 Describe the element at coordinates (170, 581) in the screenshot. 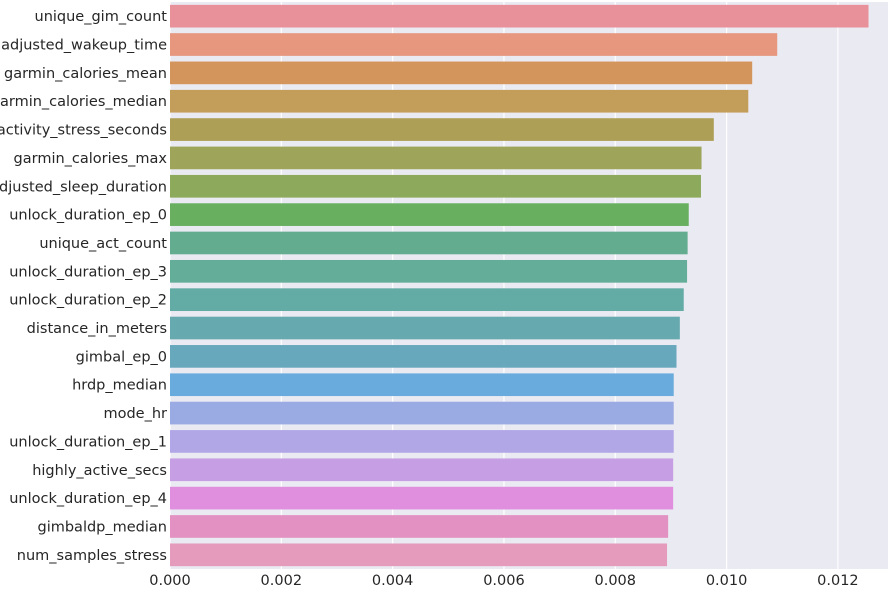

I see `x-tick-label: 0.000` at that location.